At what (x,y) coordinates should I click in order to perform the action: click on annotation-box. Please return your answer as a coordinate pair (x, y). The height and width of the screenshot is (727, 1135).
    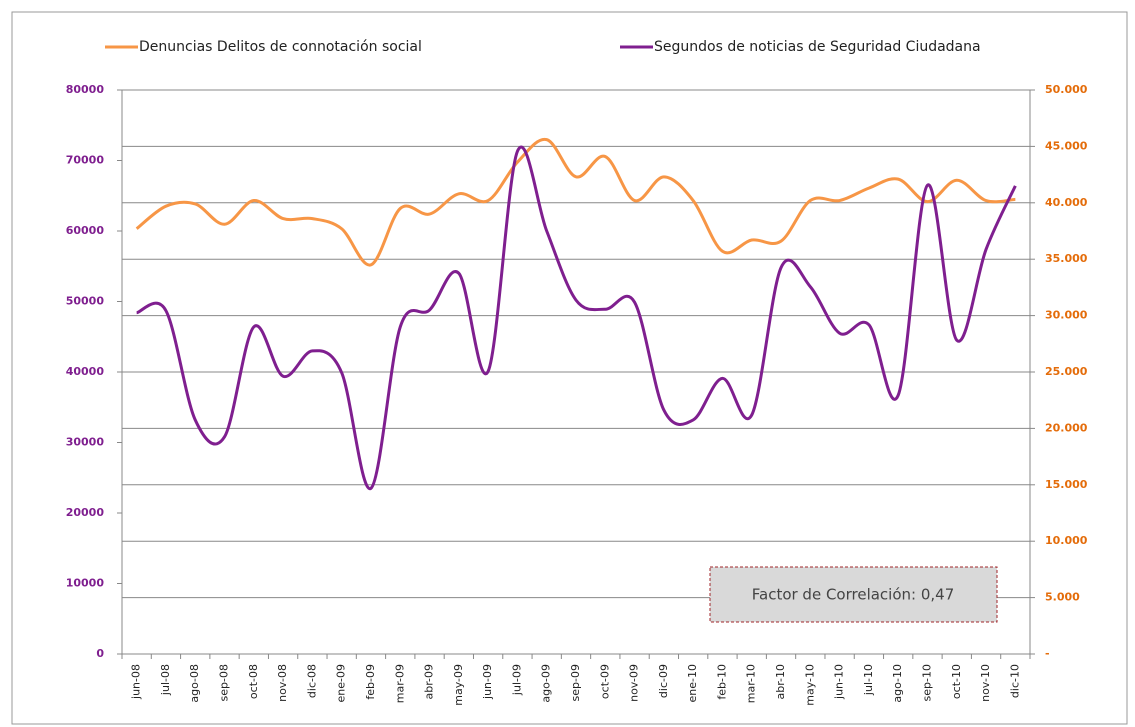
    Looking at the image, I should click on (853, 594).